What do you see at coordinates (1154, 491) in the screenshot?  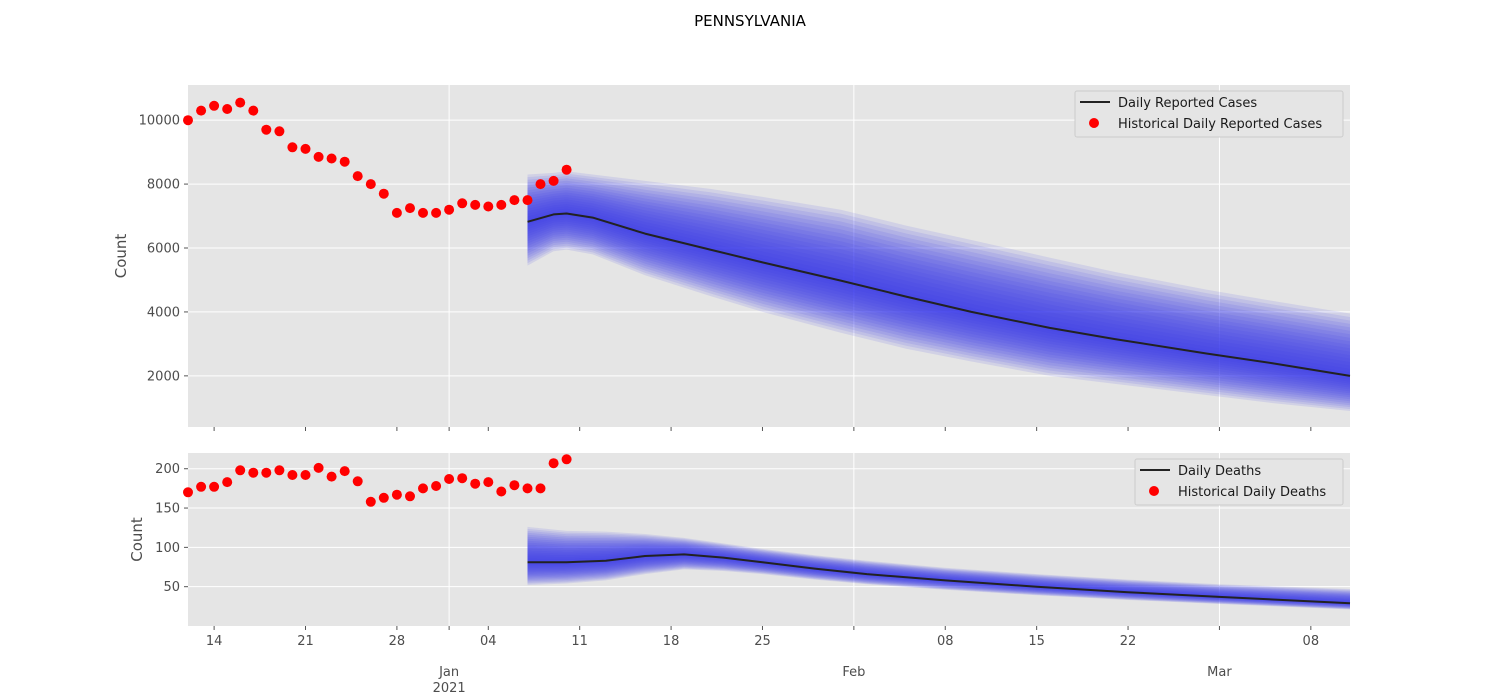 I see `legend-point-swatch` at bounding box center [1154, 491].